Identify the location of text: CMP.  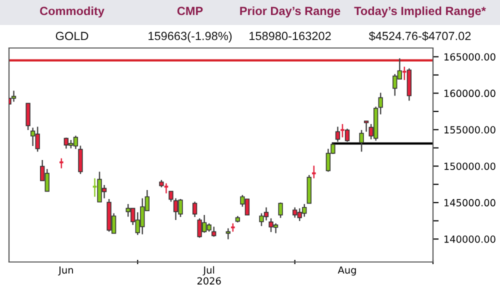
(190, 11).